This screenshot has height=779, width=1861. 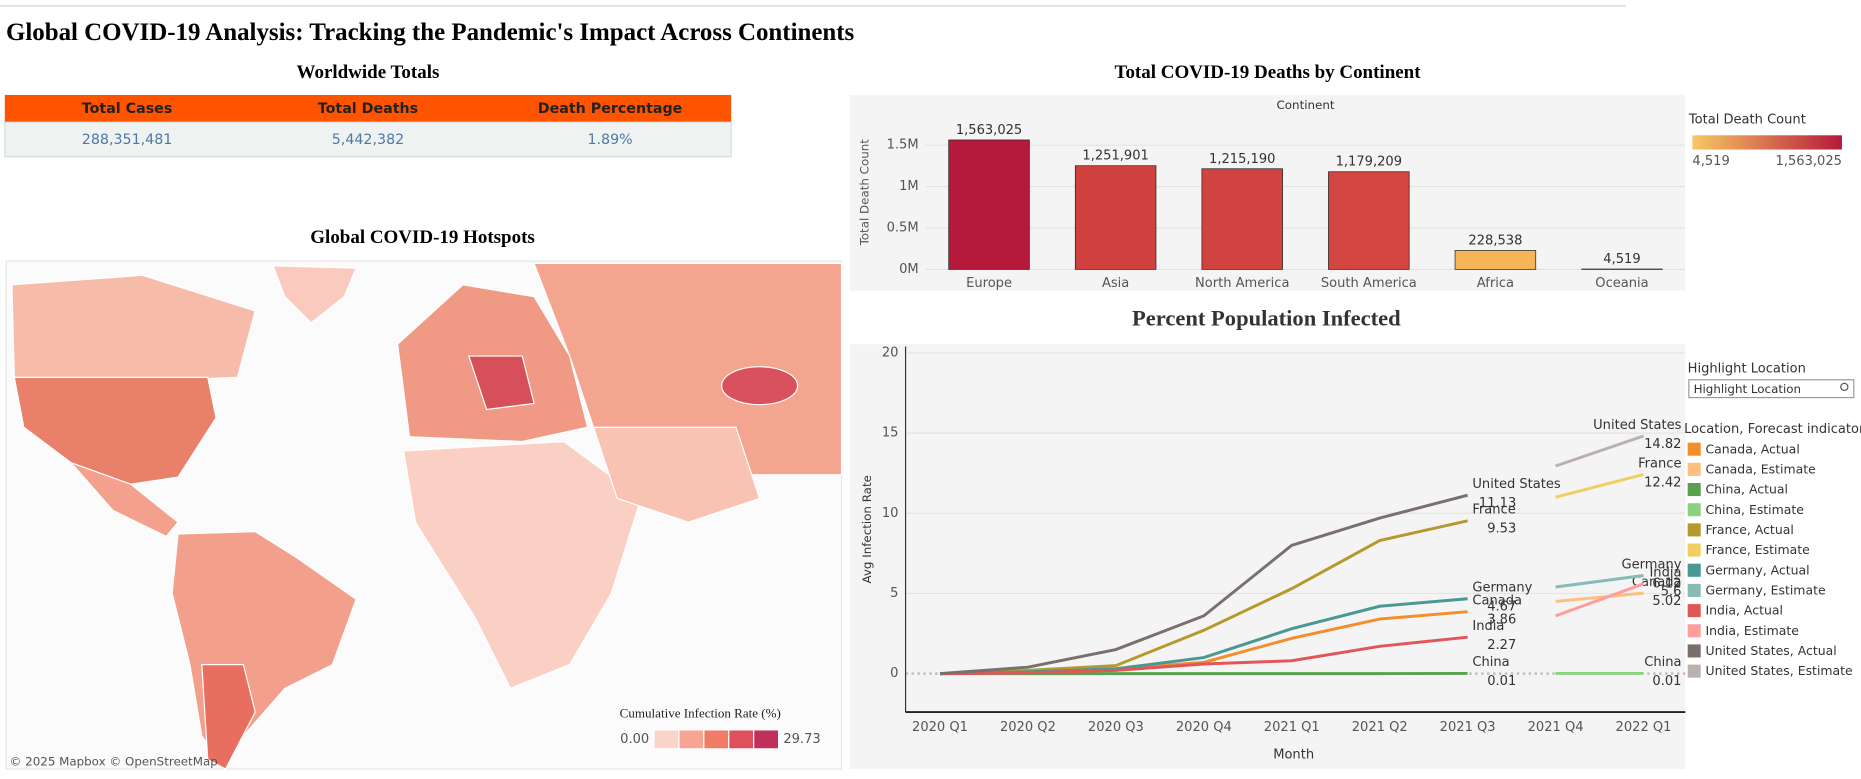 What do you see at coordinates (1746, 489) in the screenshot?
I see `legend-entry: China, Actual` at bounding box center [1746, 489].